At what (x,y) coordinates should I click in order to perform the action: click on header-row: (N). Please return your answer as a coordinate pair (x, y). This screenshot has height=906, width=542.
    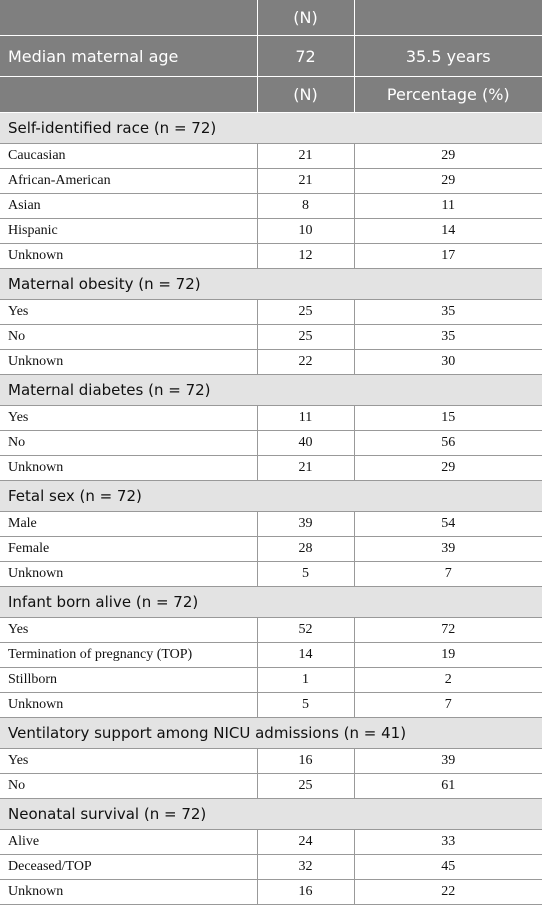
    Looking at the image, I should click on (271, 18).